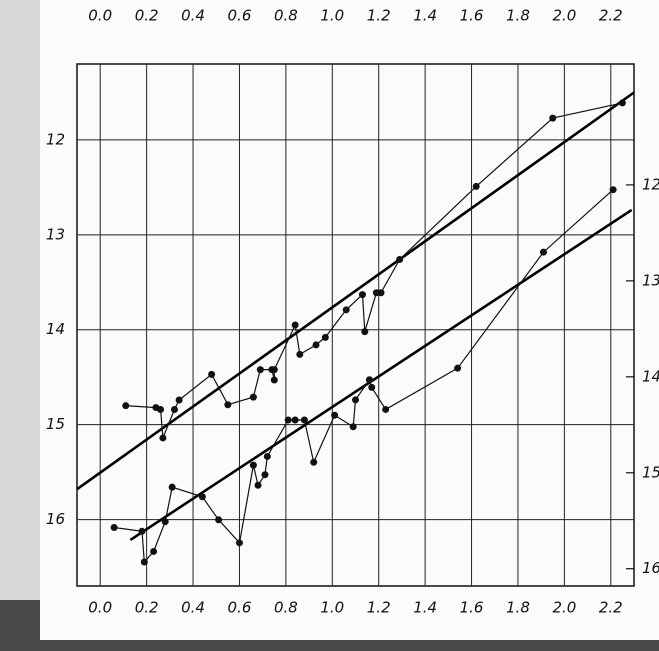 The image size is (659, 651). What do you see at coordinates (100, 608) in the screenshot?
I see `x-tick-label-bottom: 0.0` at bounding box center [100, 608].